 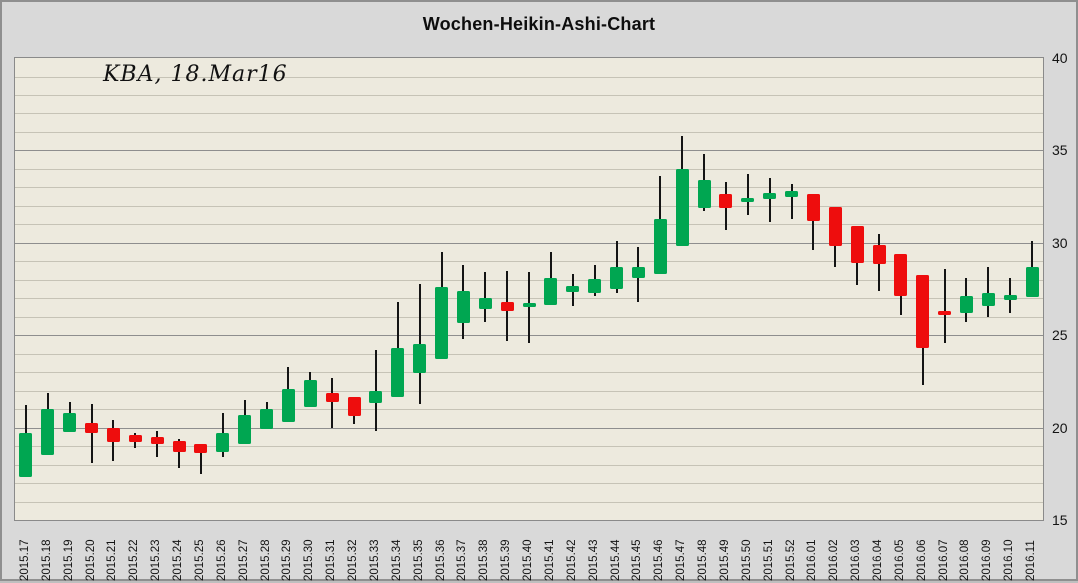 What do you see at coordinates (1060, 427) in the screenshot?
I see `y-tick-label: 20` at bounding box center [1060, 427].